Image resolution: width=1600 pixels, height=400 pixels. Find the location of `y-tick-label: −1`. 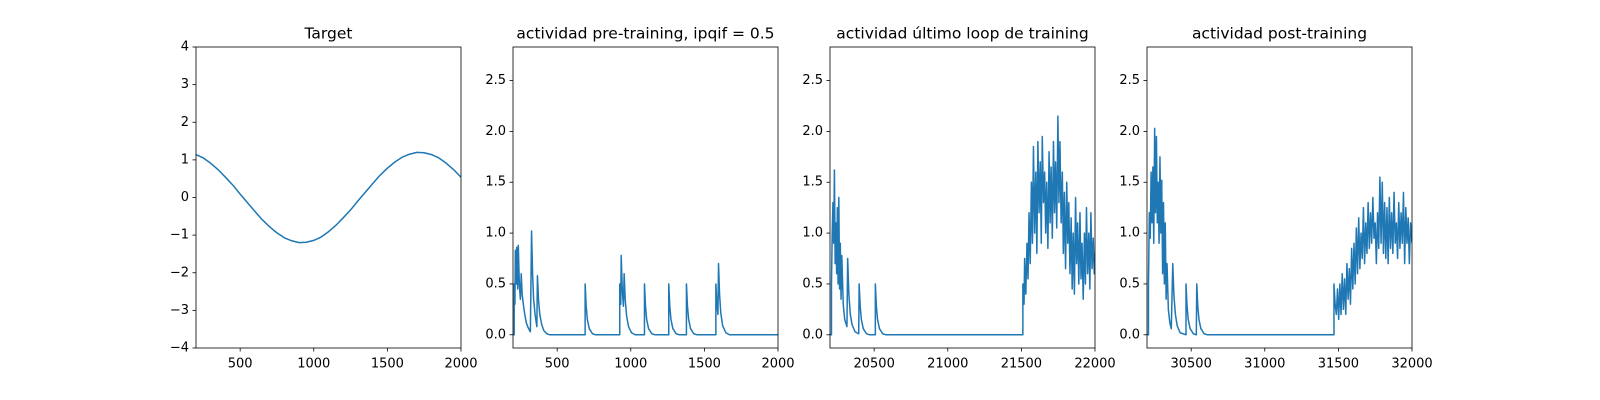

y-tick-label: −1 is located at coordinates (179, 235).